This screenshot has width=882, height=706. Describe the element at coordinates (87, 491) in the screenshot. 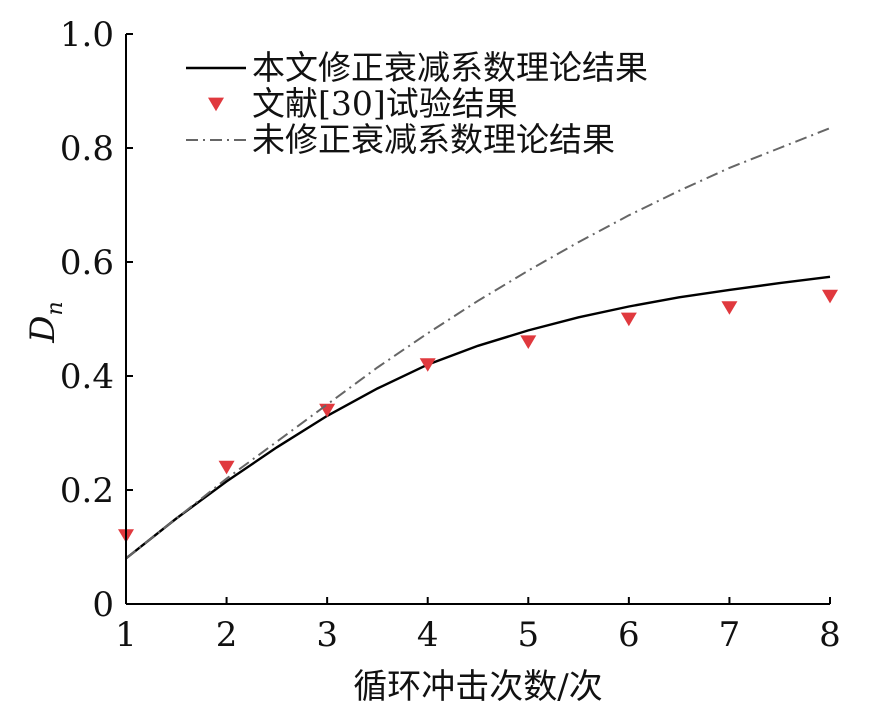

I see `y-tick-label: 0.2` at that location.